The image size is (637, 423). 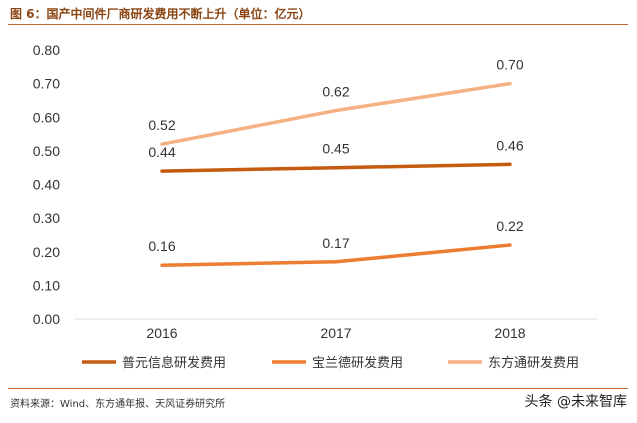 I want to click on legend-label: 东方通研发费用, so click(x=533, y=363).